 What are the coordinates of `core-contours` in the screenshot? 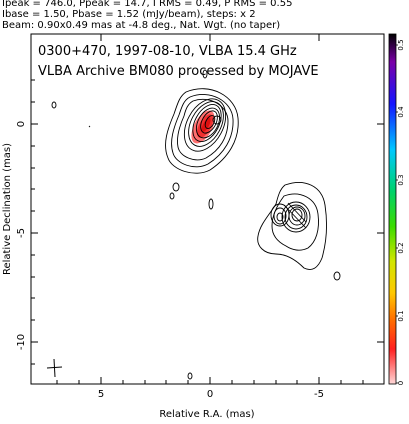 It's located at (202, 131).